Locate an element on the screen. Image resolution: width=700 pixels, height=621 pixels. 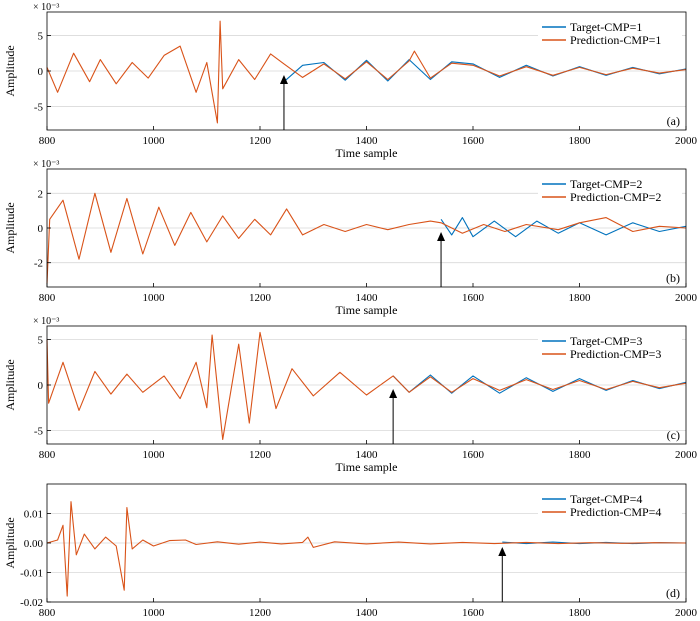
legend-entry: Prediction-CMP=1 is located at coordinates (615, 40).